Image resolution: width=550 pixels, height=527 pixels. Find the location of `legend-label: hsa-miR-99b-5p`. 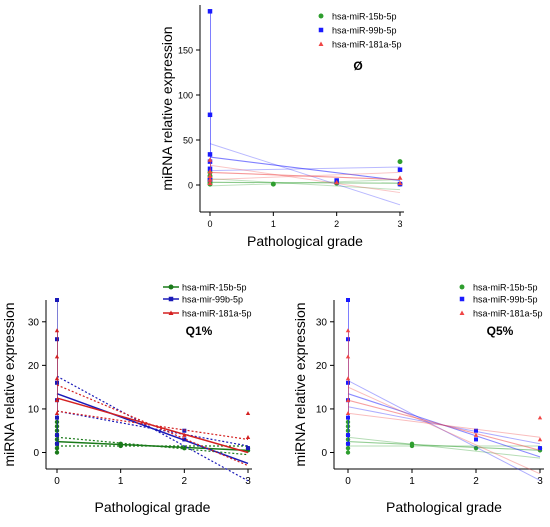

legend-label: hsa-miR-99b-5p is located at coordinates (364, 31).